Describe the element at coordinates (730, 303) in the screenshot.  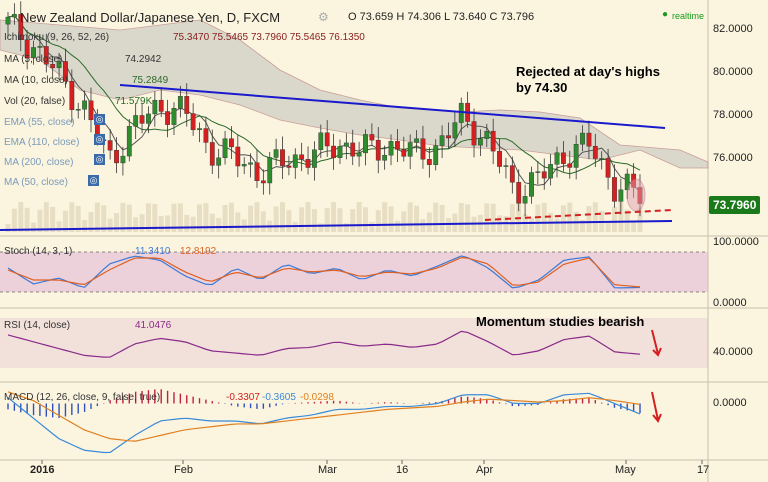
I see `stoch-tick: 0.0000` at that location.